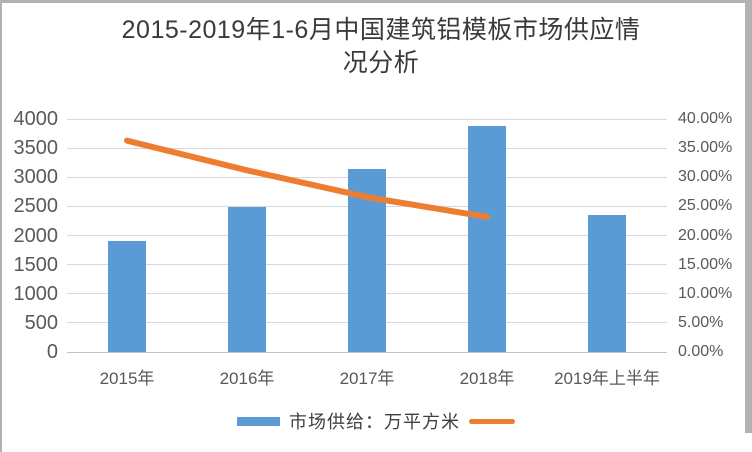 The image size is (752, 452). What do you see at coordinates (705, 177) in the screenshot?
I see `right-axis-tick: 30.00%` at bounding box center [705, 177].